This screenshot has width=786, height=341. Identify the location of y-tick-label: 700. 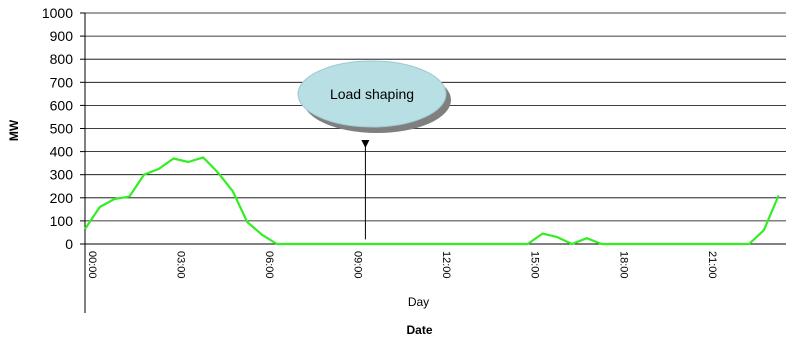
(62, 82).